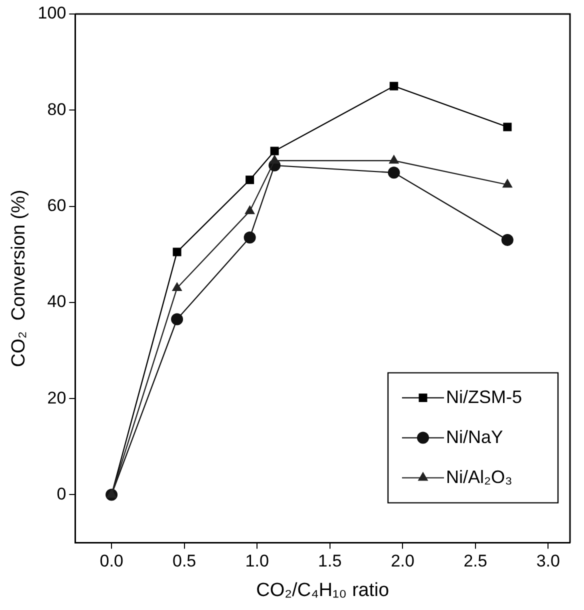  Describe the element at coordinates (479, 476) in the screenshot. I see `legend-label: Ni/Al₂O₃` at that location.